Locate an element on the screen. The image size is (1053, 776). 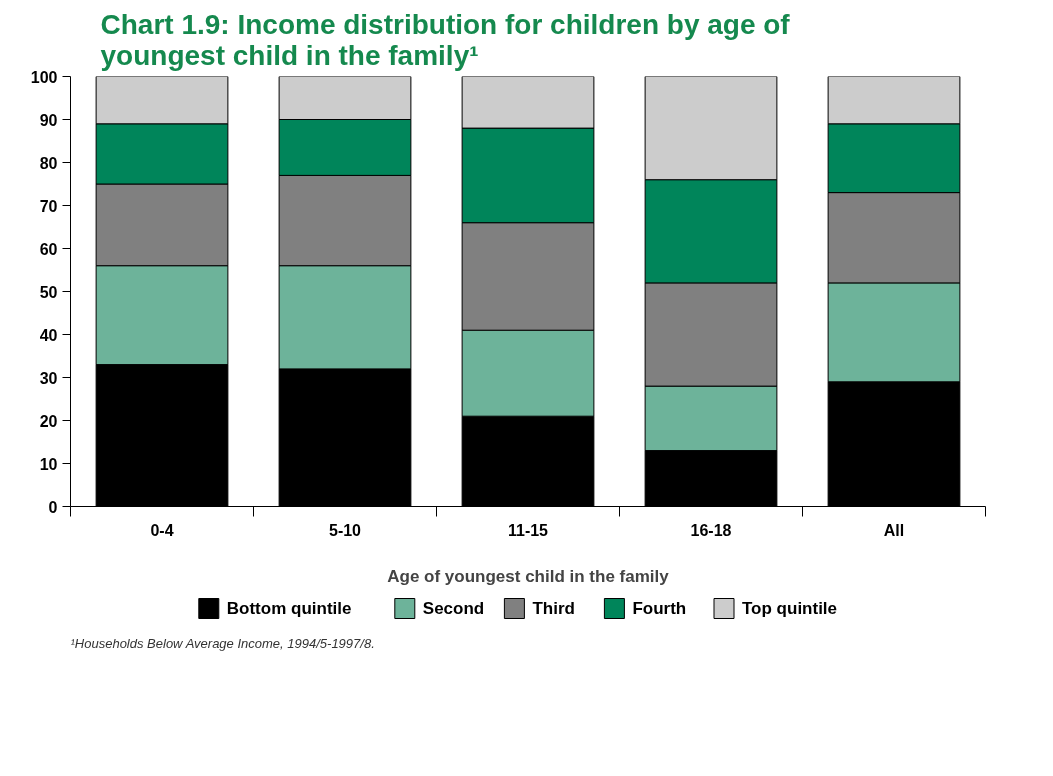
y-tick-label: 30 is located at coordinates (48, 378).